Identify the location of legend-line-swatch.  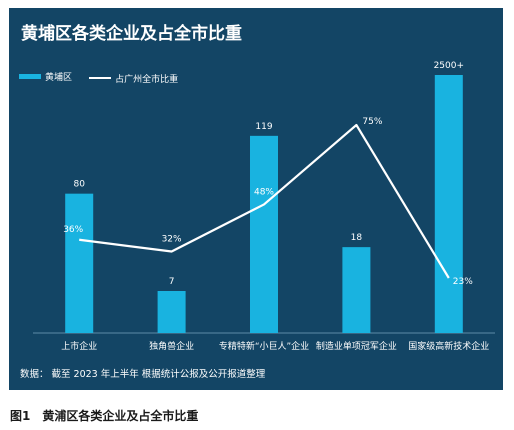
(100, 78).